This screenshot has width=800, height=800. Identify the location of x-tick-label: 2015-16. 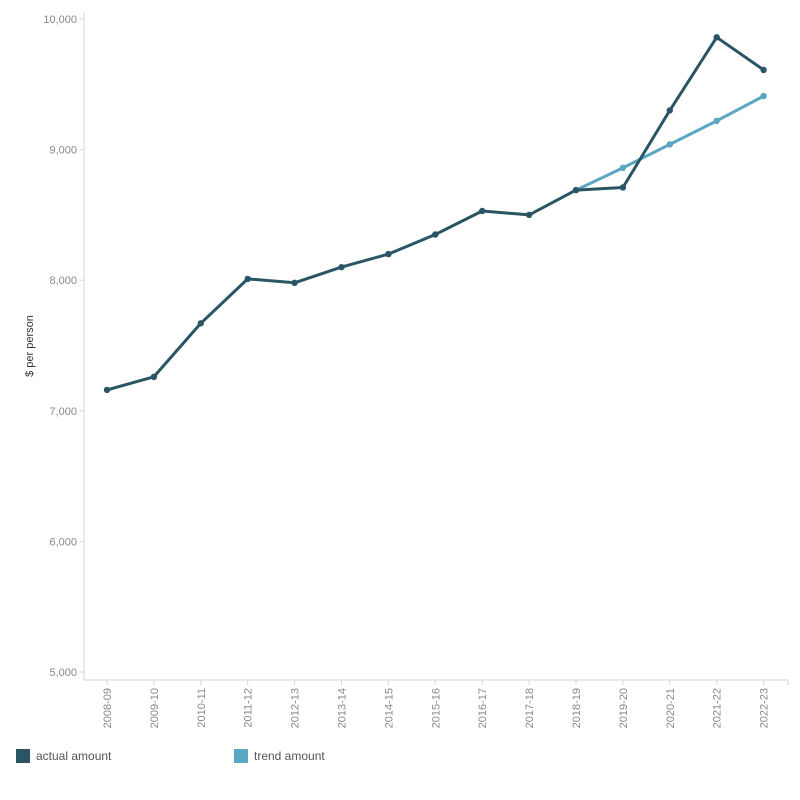
(436, 708).